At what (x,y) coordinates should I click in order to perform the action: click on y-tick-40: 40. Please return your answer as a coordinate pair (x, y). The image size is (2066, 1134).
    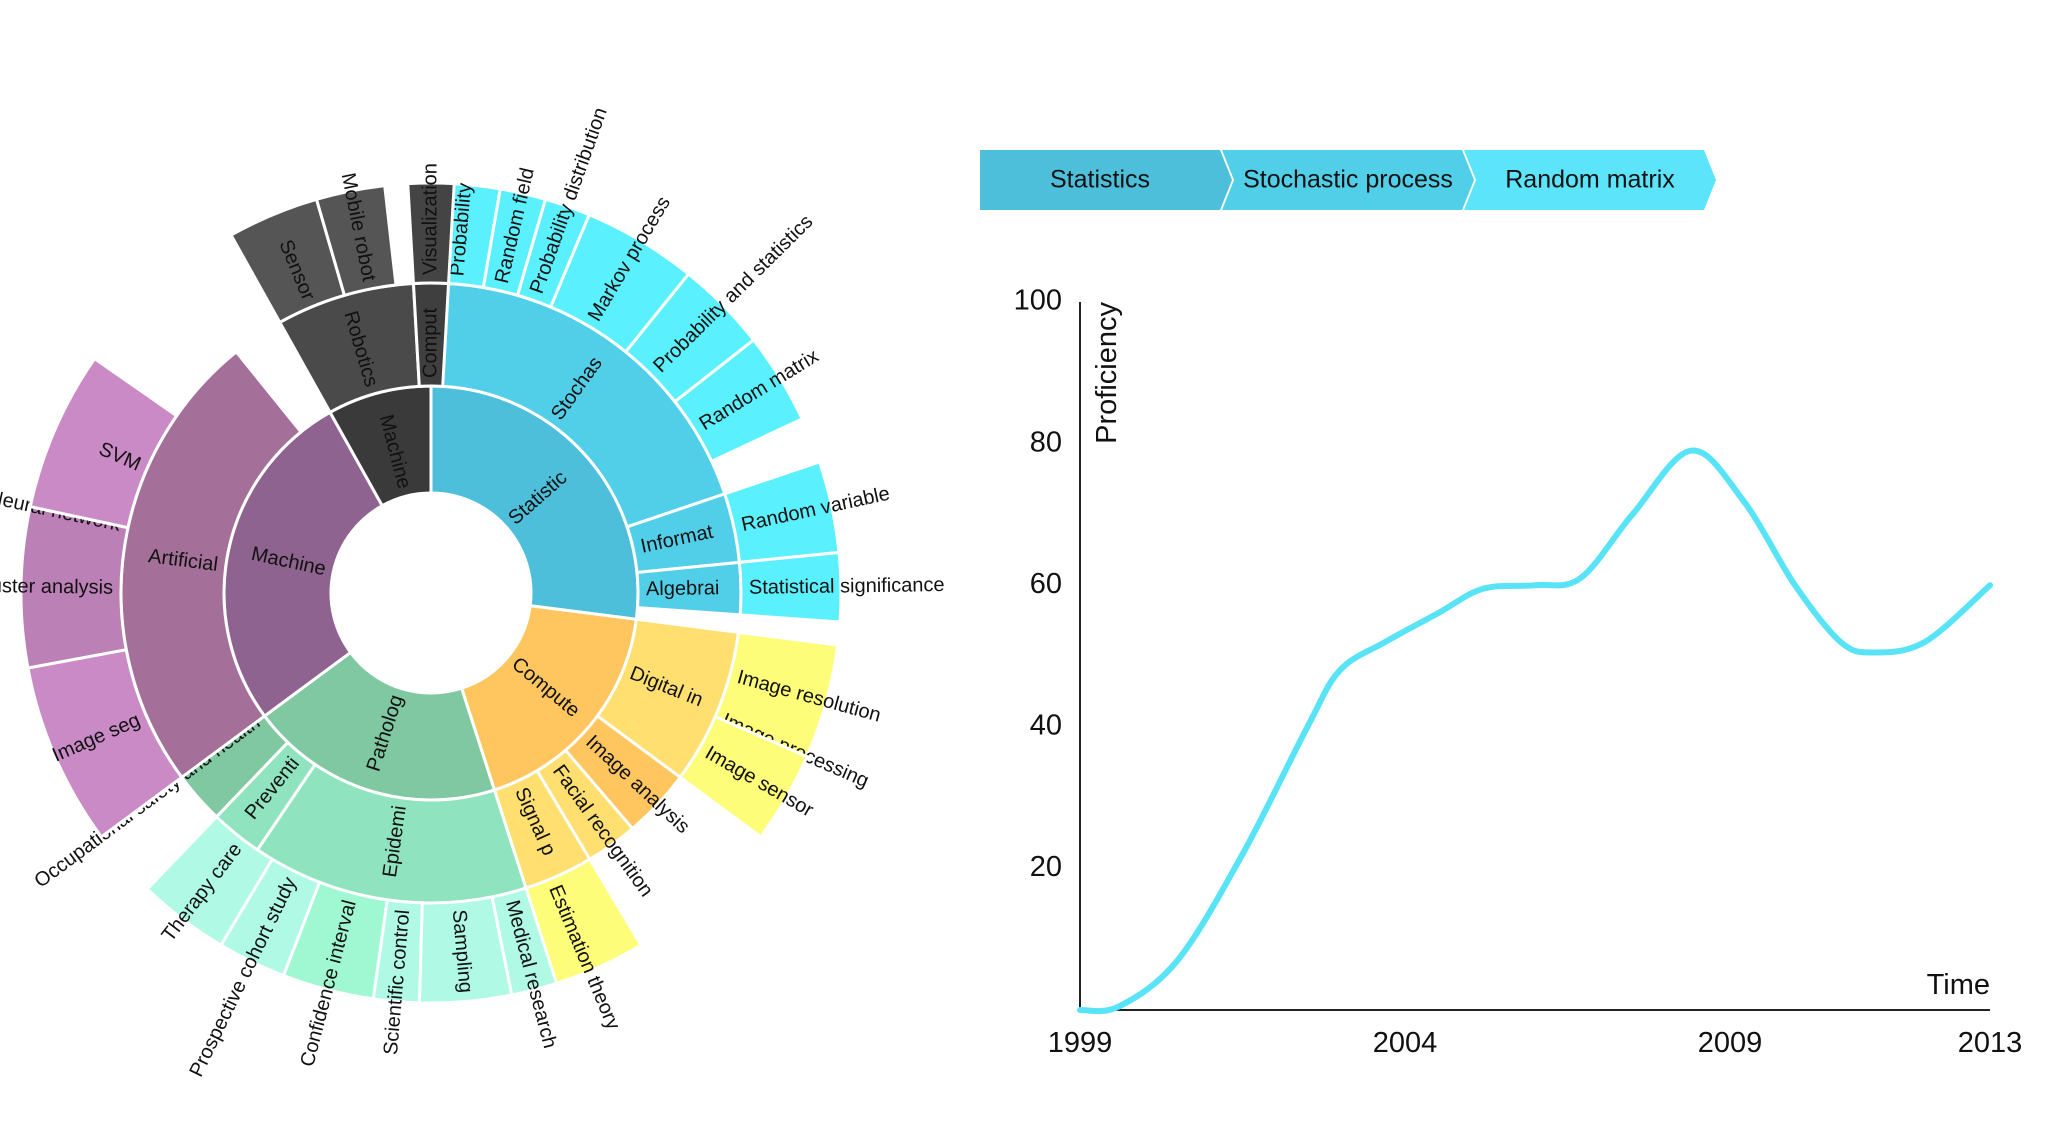
    Looking at the image, I should click on (1046, 725).